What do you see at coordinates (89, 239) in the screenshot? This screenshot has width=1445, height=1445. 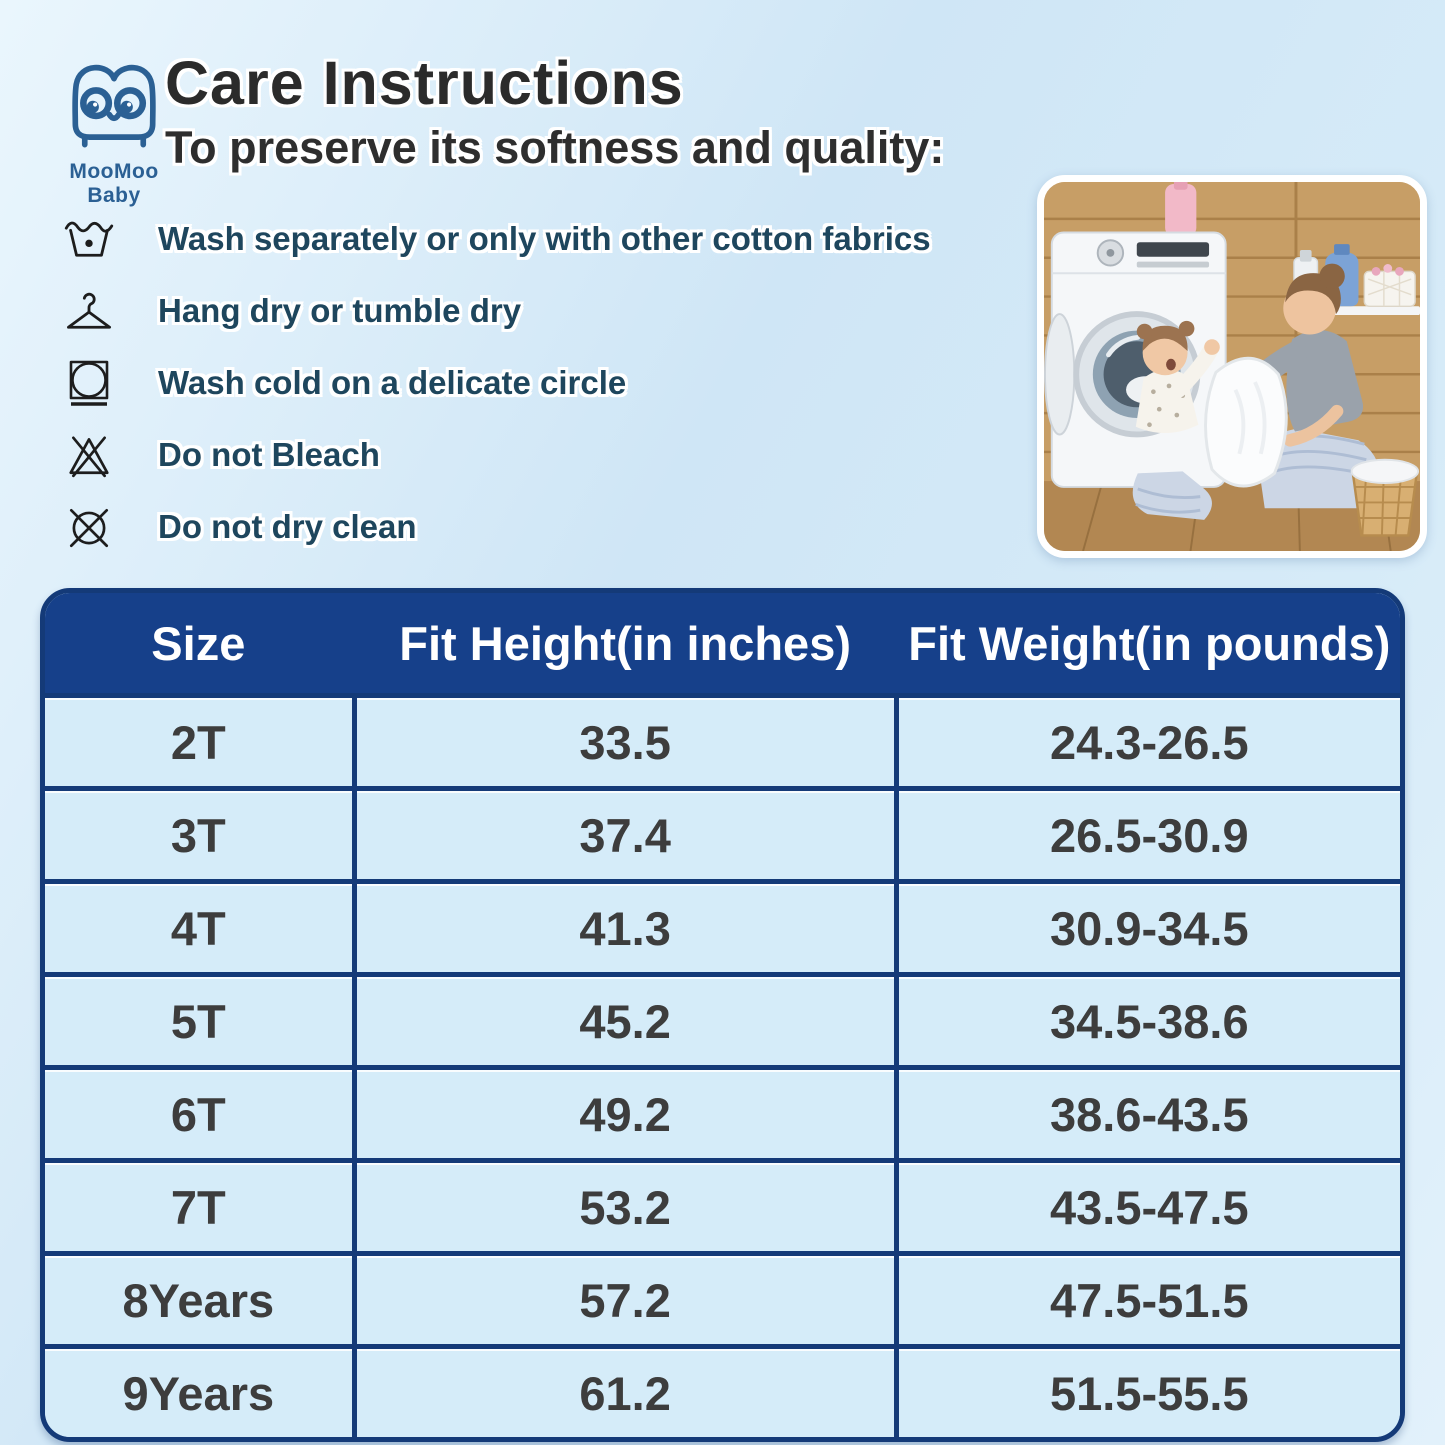 I see `washtub-one-dot-icon` at bounding box center [89, 239].